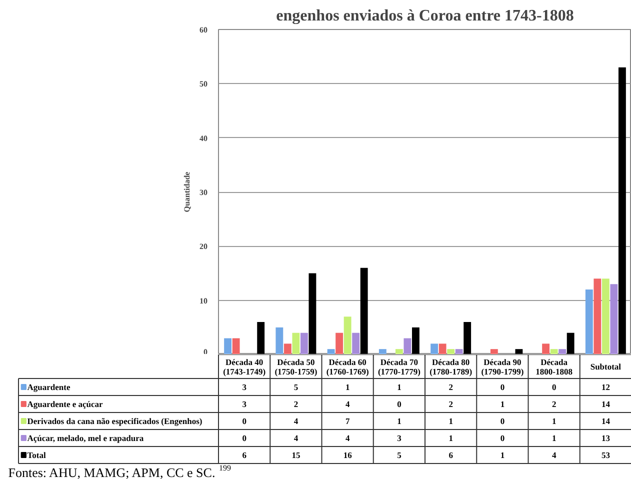 The image size is (631, 479). Describe the element at coordinates (85, 438) in the screenshot. I see `legend-label: Açúcar, melado, mel e rapadura` at that location.